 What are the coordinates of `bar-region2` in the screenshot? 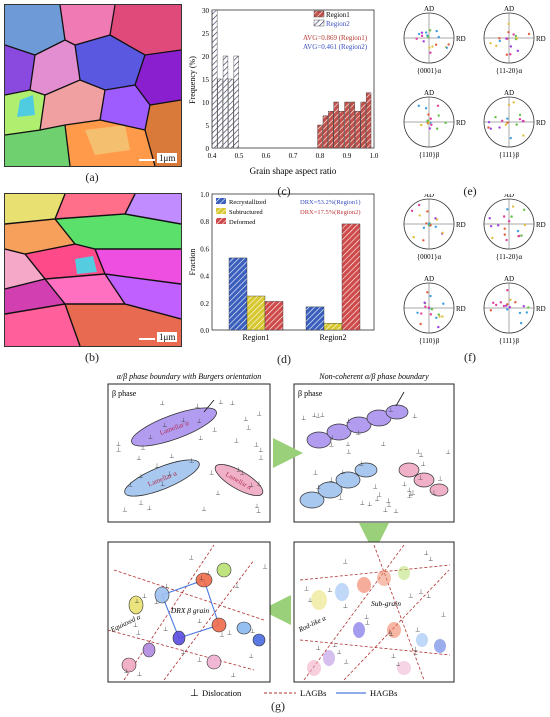 It's located at (220, 113).